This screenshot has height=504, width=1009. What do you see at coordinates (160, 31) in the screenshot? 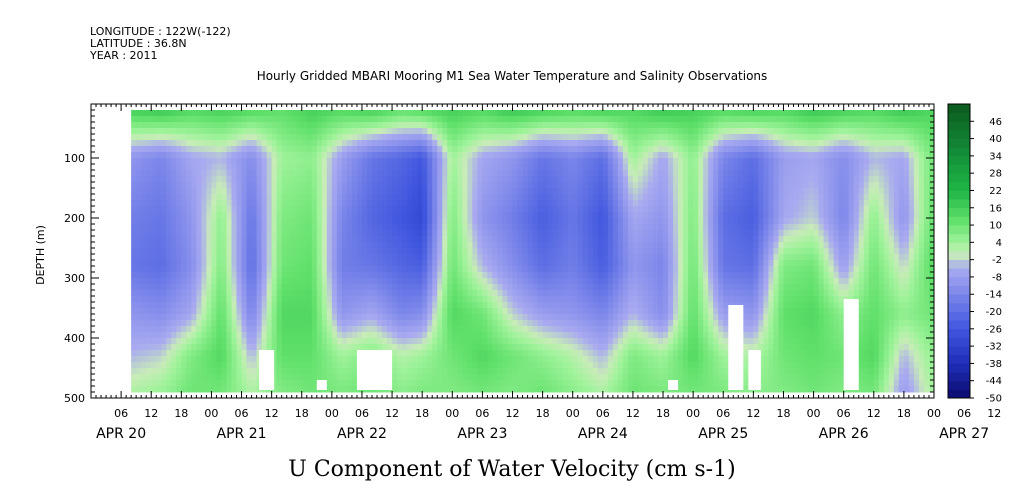
I see `longitude-label: LONGITUDE : 122W(-122)` at bounding box center [160, 31].